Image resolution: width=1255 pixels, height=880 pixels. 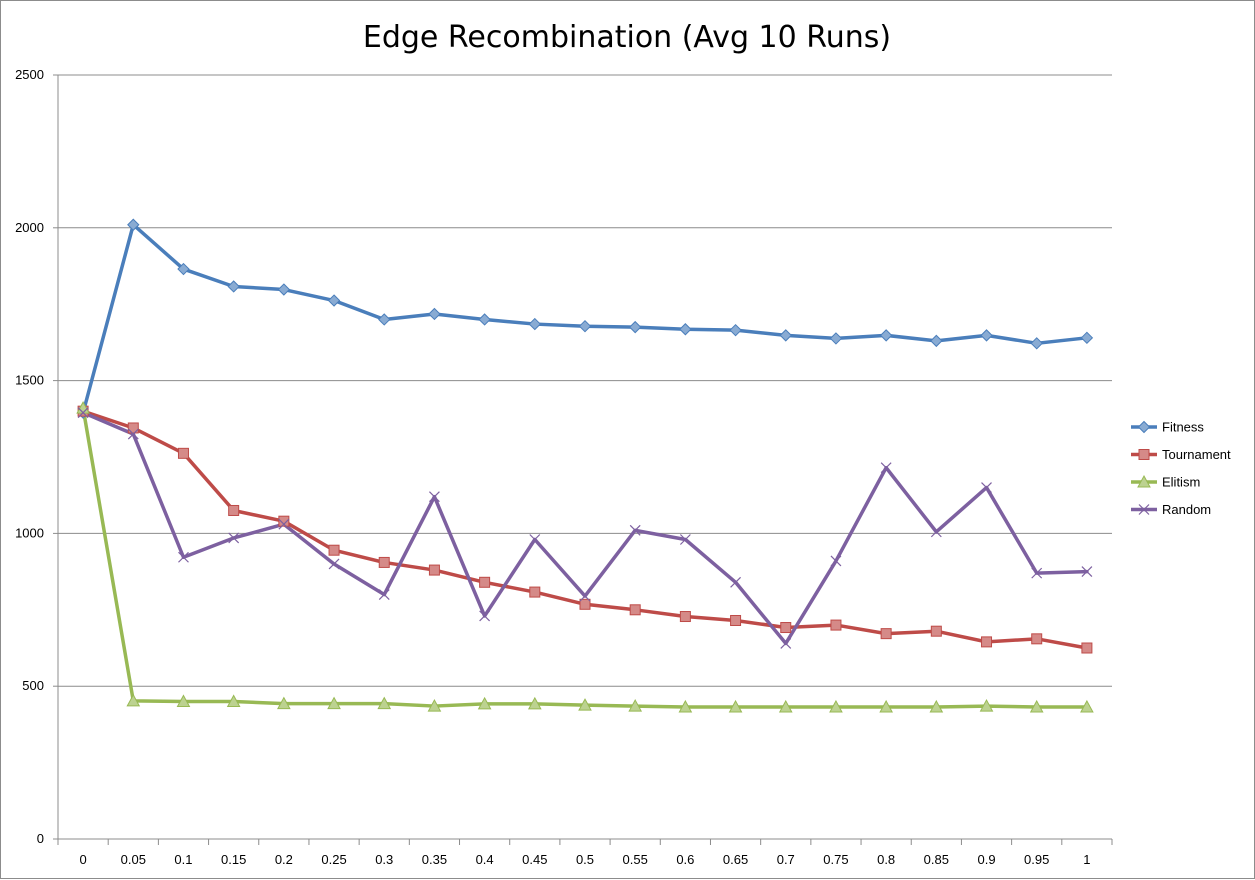 What do you see at coordinates (986, 859) in the screenshot?
I see `x-tick-label: 0.9` at bounding box center [986, 859].